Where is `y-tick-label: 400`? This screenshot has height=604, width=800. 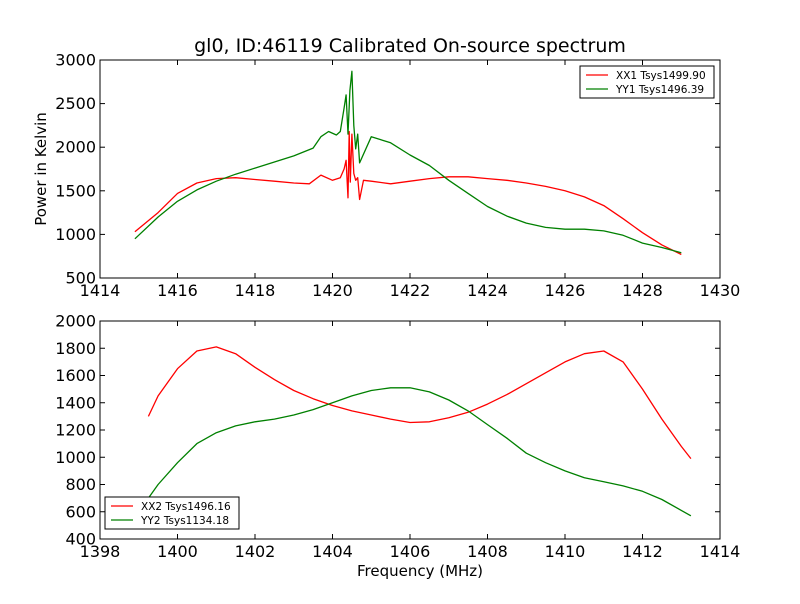
y-tick-label: 400 is located at coordinates (80, 539).